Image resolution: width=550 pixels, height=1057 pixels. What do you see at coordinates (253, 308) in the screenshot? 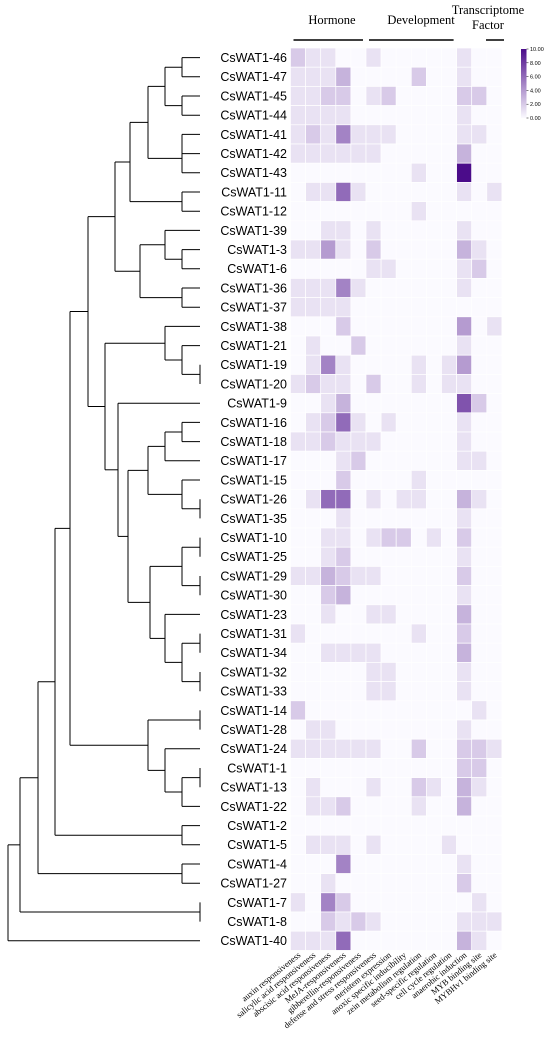
I see `row-label: CsWAT1-37` at bounding box center [253, 308].